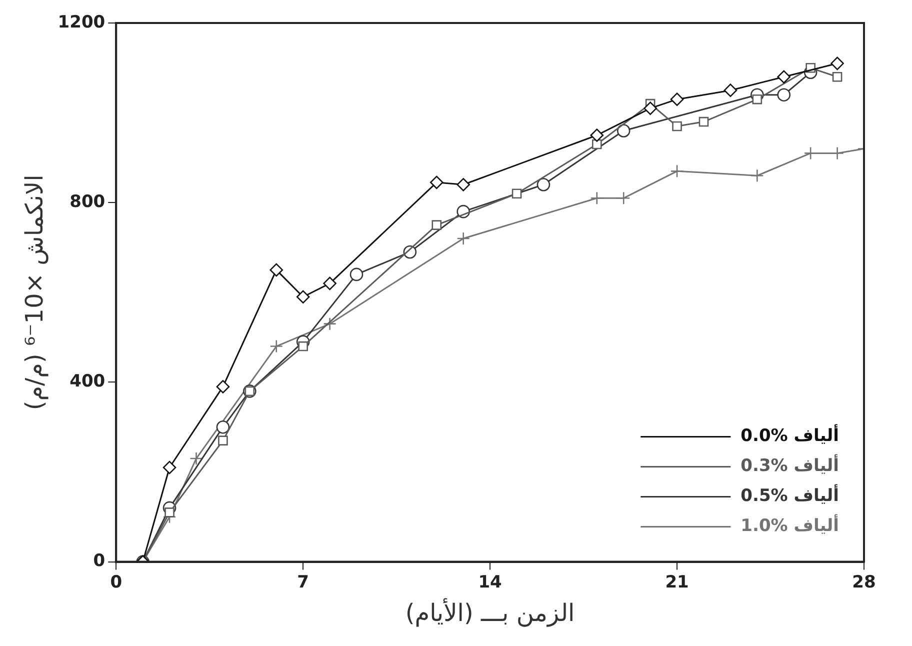 The image size is (912, 646). Describe the element at coordinates (790, 525) in the screenshot. I see `text: 1.0% ألياف` at that location.